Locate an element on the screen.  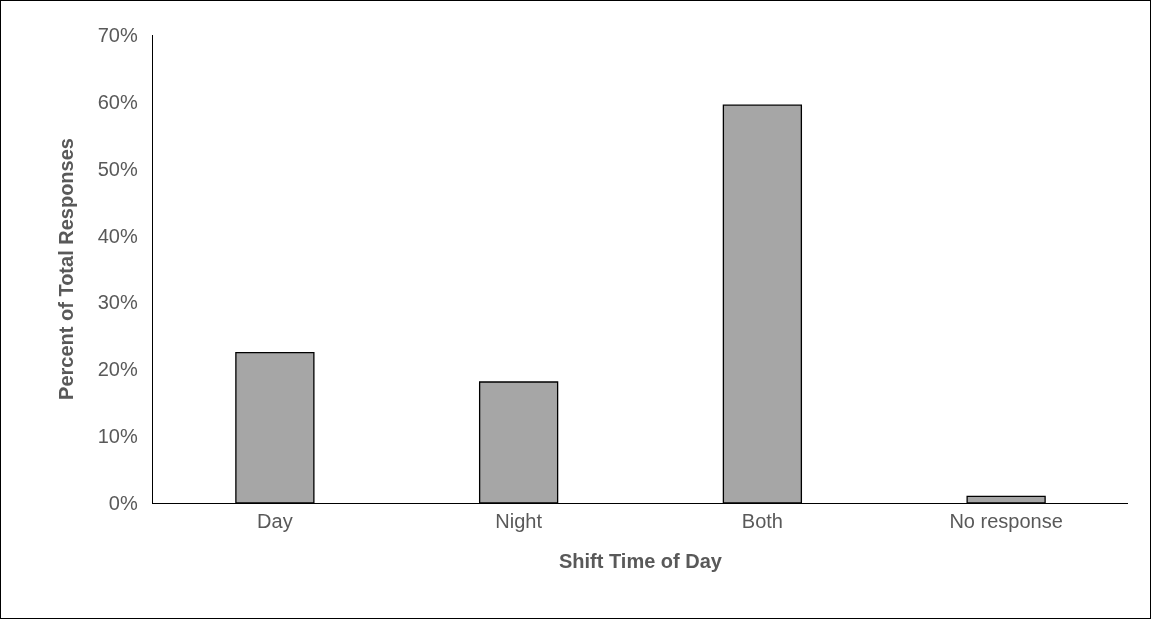
y-tick-label: 20% is located at coordinates (117, 369).